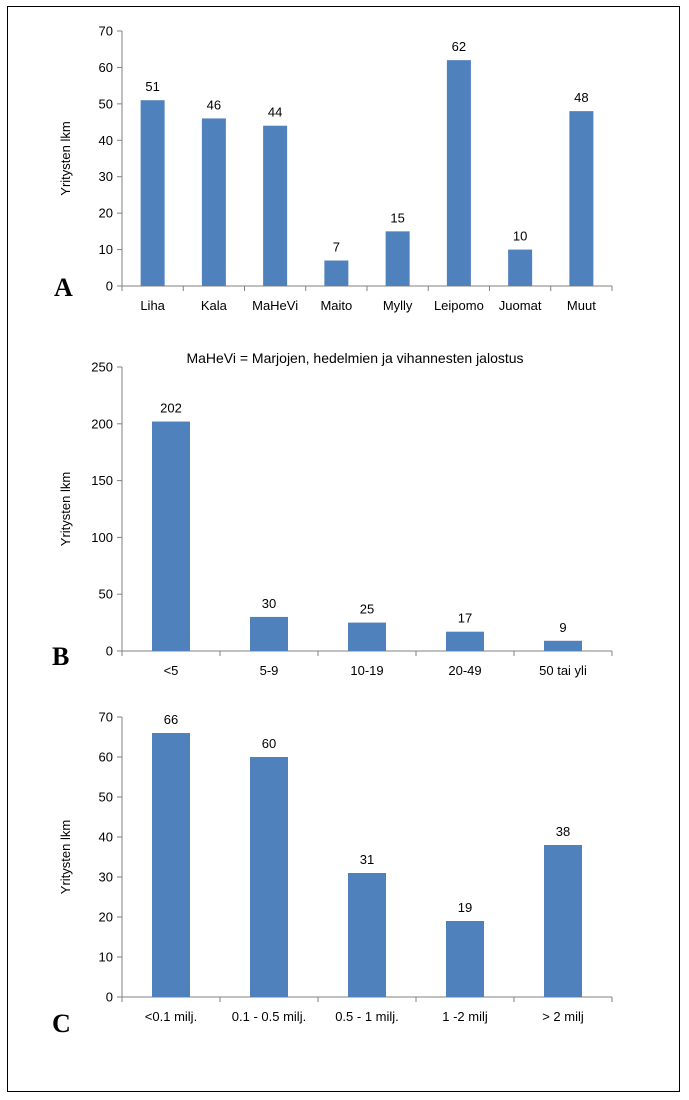  Describe the element at coordinates (269, 603) in the screenshot. I see `data-label: 30` at that location.